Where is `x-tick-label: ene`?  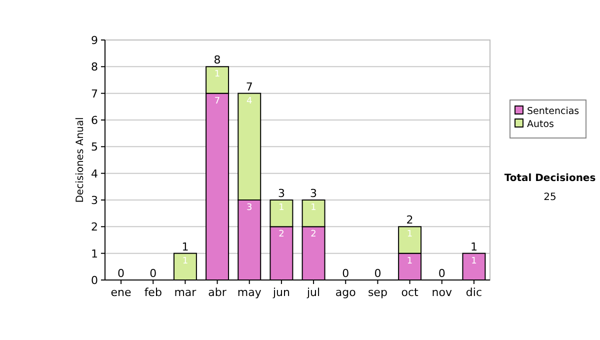
x-tick-label: ene is located at coordinates (121, 292).